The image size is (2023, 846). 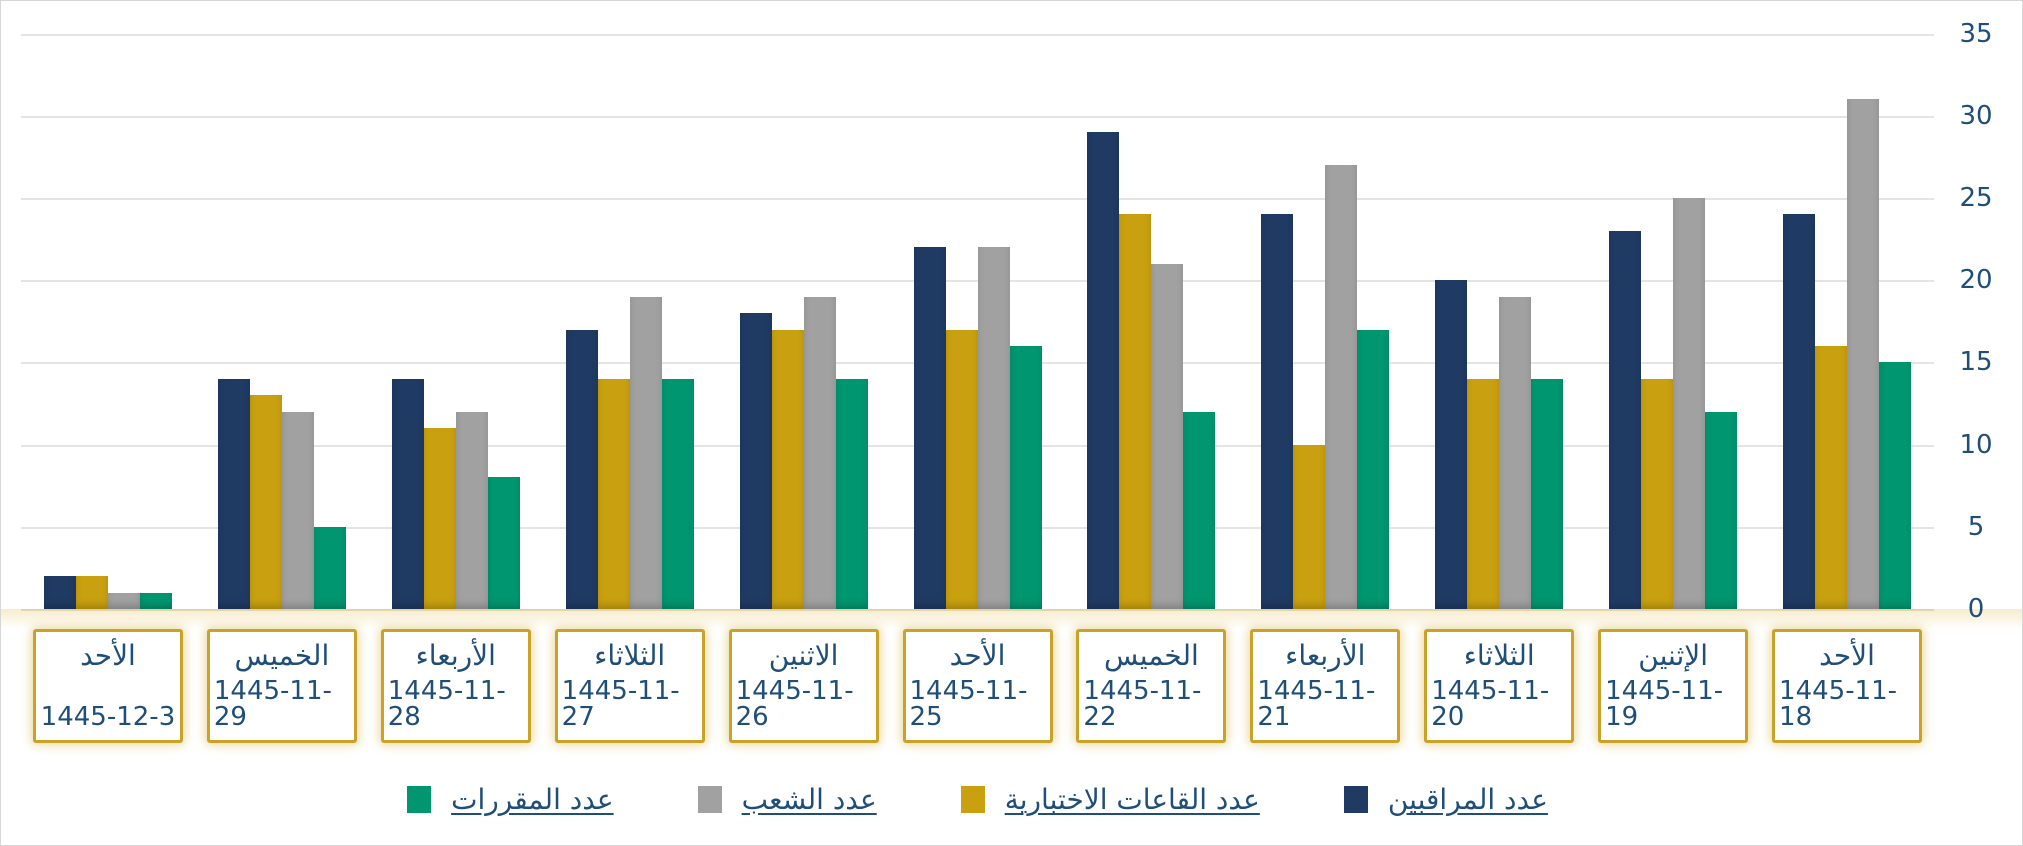 I want to click on date-box-1445-11-28: الأربعاء 1445-11-28, so click(x=455, y=686).